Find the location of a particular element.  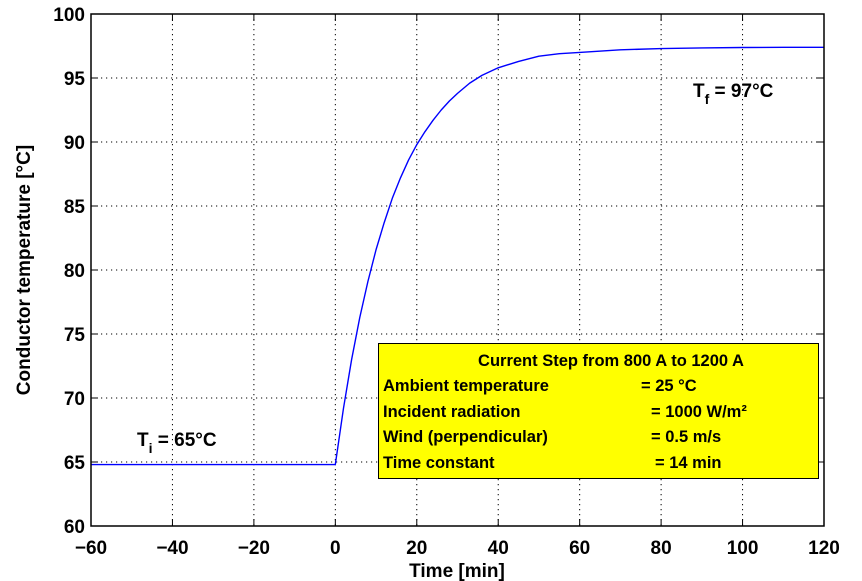

y-tick-label: 70 is located at coordinates (74, 399).